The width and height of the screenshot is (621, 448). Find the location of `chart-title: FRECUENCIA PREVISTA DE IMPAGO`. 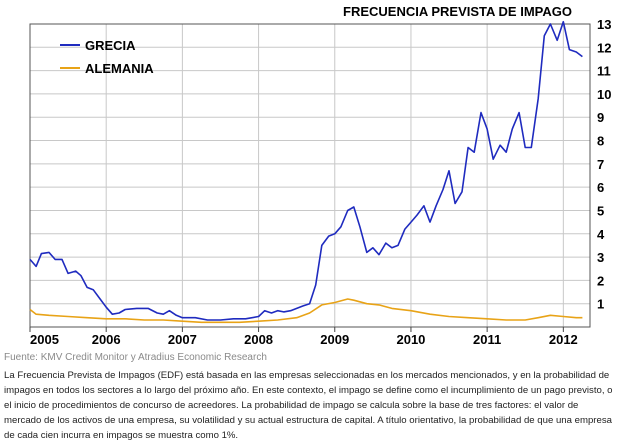

chart-title: FRECUENCIA PREVISTA DE IMPAGO is located at coordinates (457, 11).